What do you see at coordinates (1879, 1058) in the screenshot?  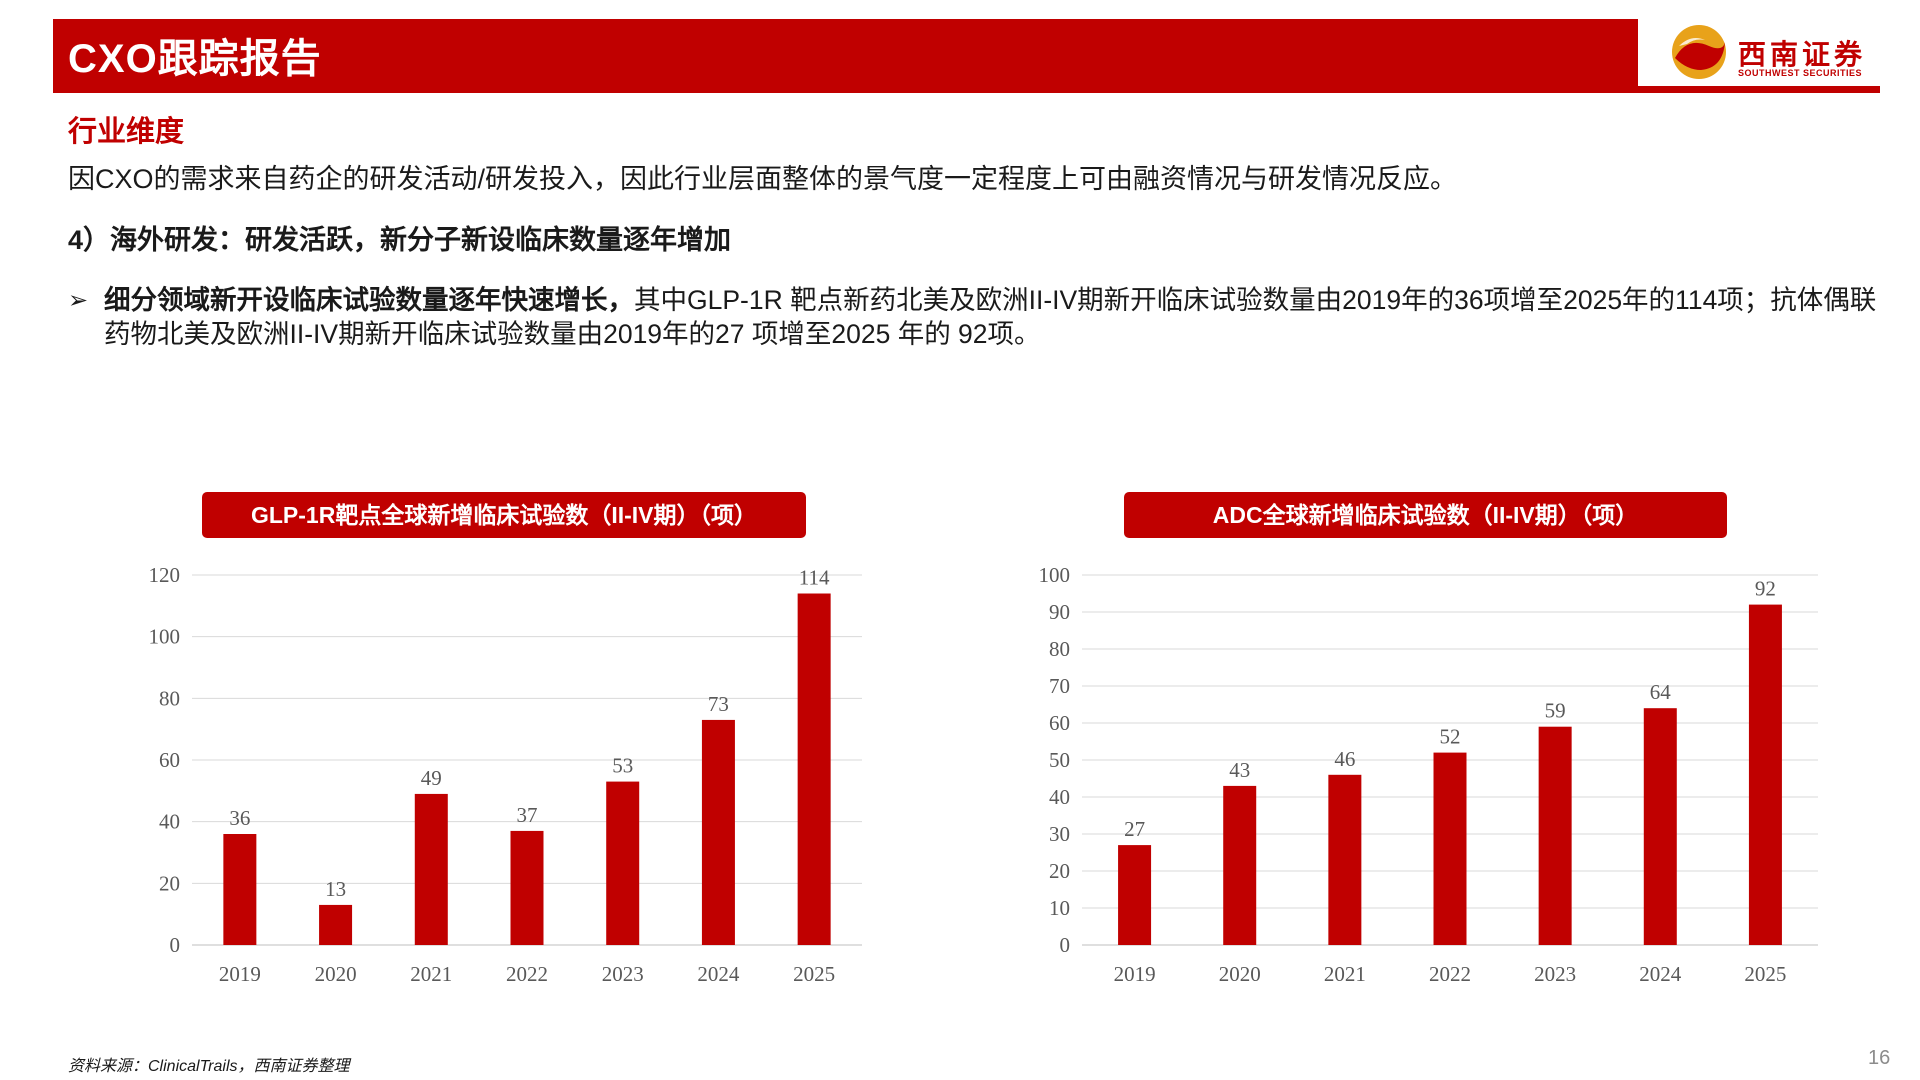 I see `page-number: 16` at bounding box center [1879, 1058].